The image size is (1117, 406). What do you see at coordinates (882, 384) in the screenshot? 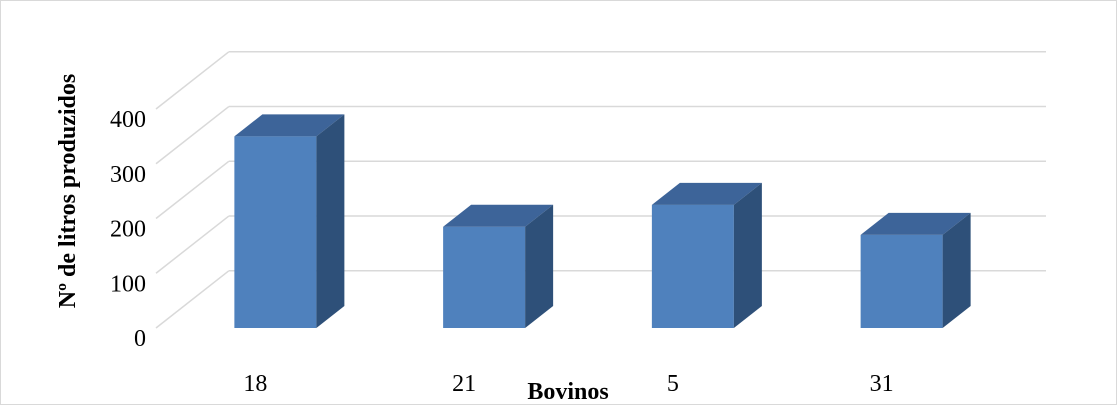
I see `x-tick-label: 31` at bounding box center [882, 384].